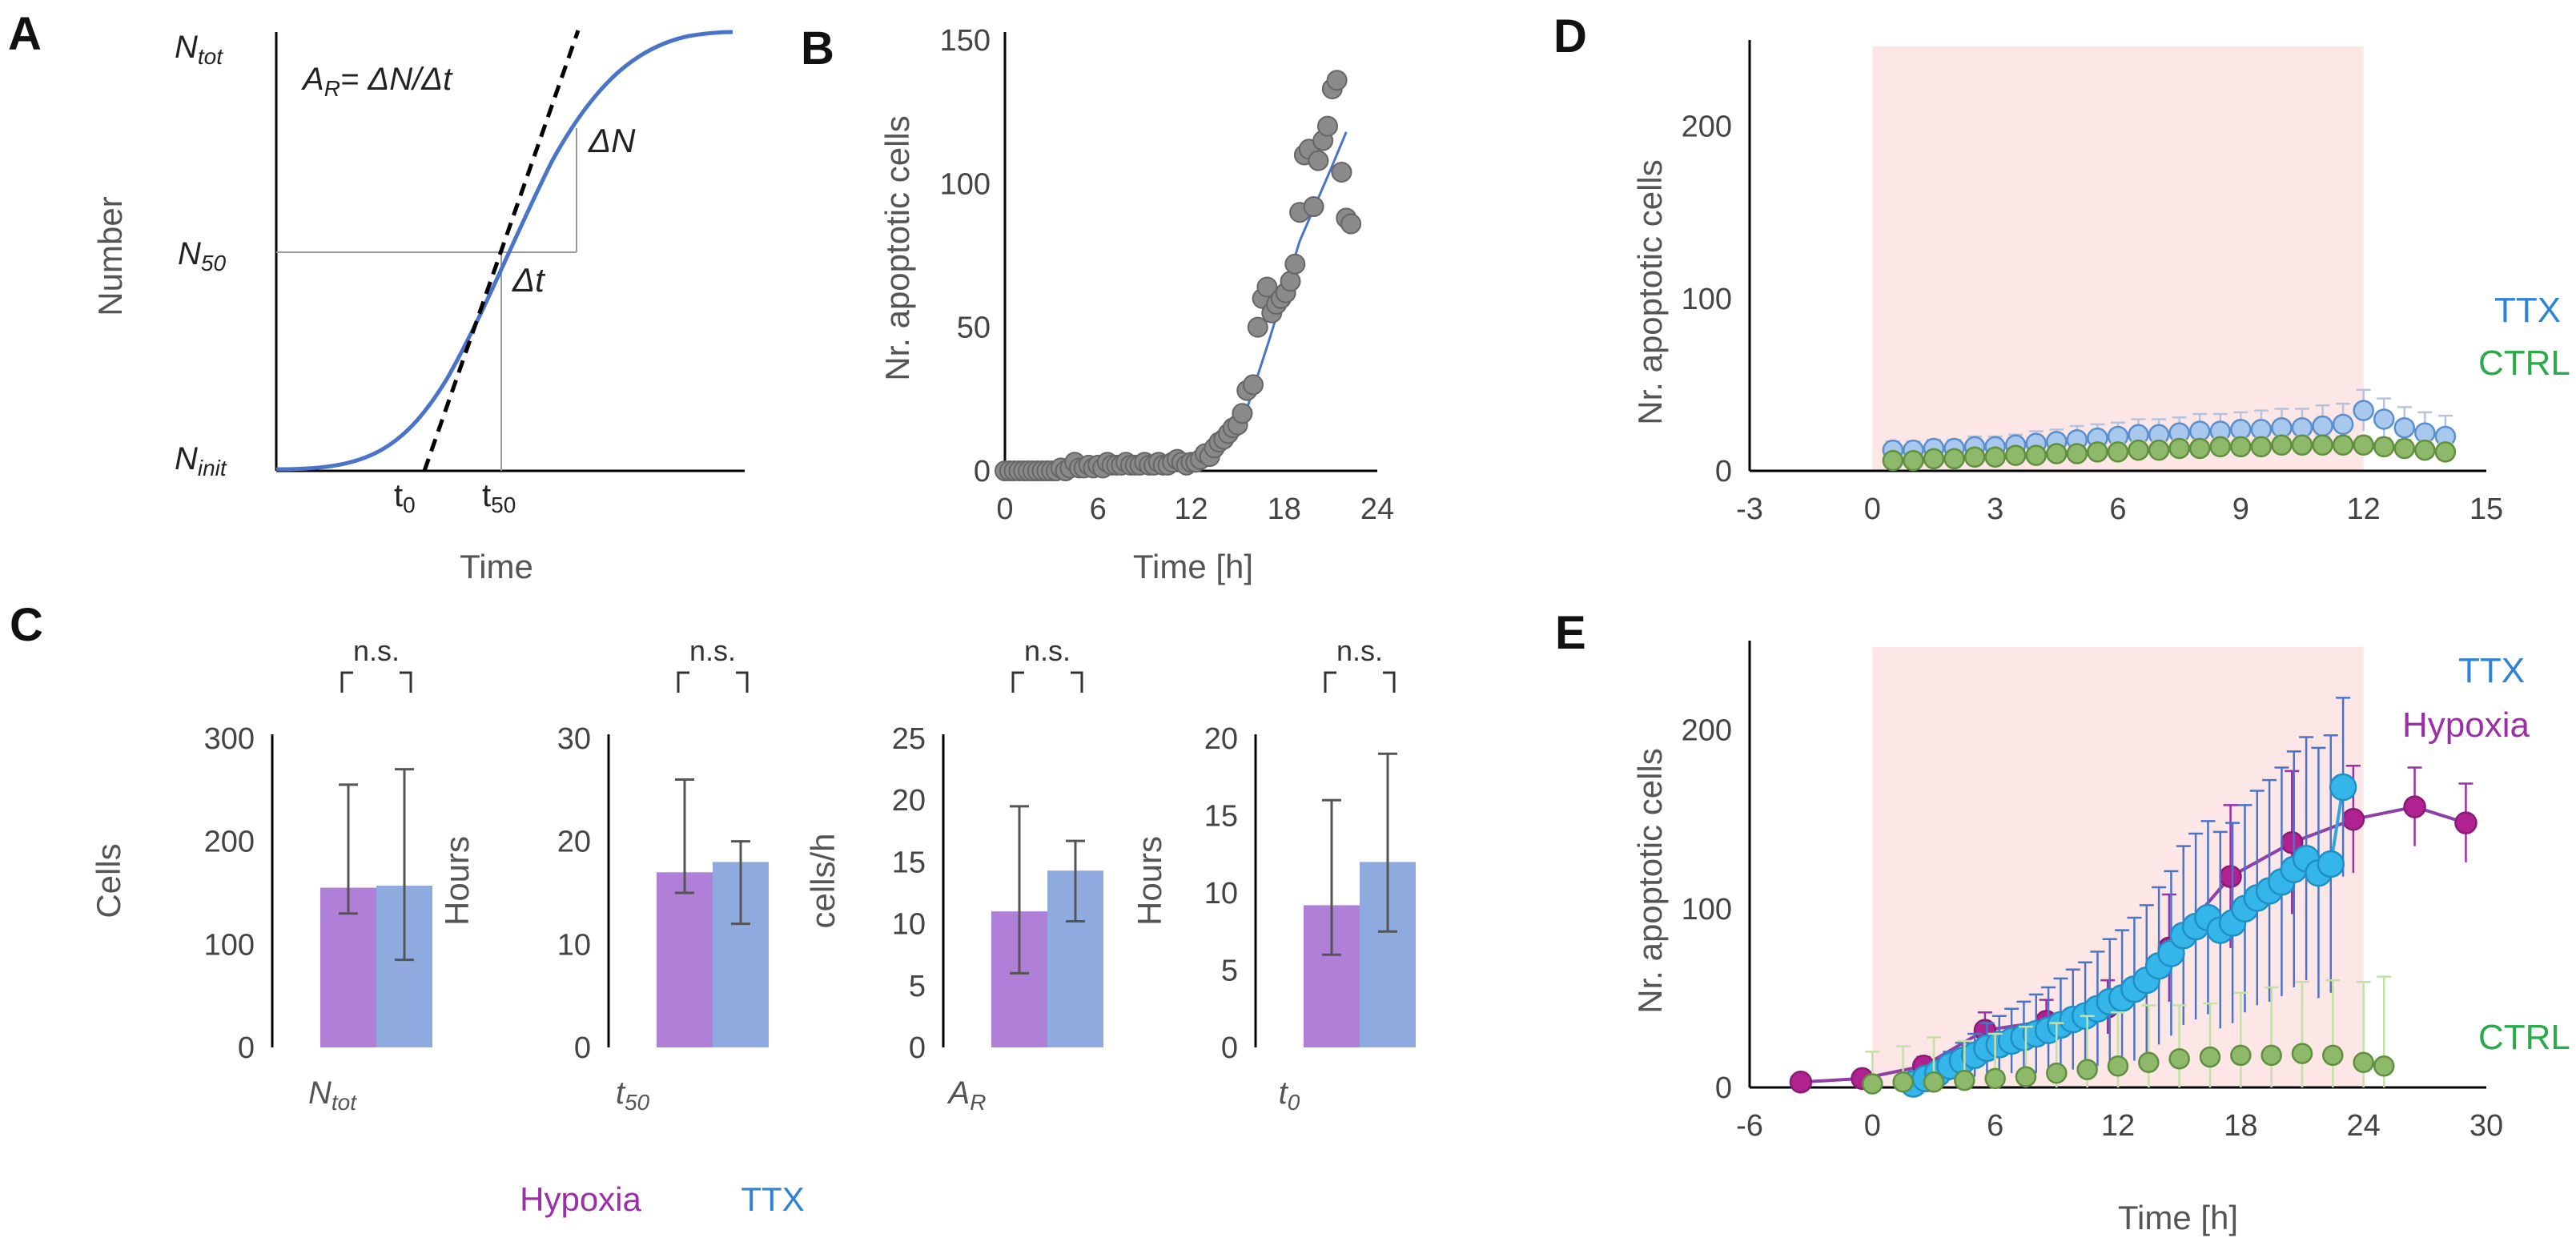 The image size is (2576, 1238). What do you see at coordinates (529, 280) in the screenshot?
I see `a-delta-t: Δt` at bounding box center [529, 280].